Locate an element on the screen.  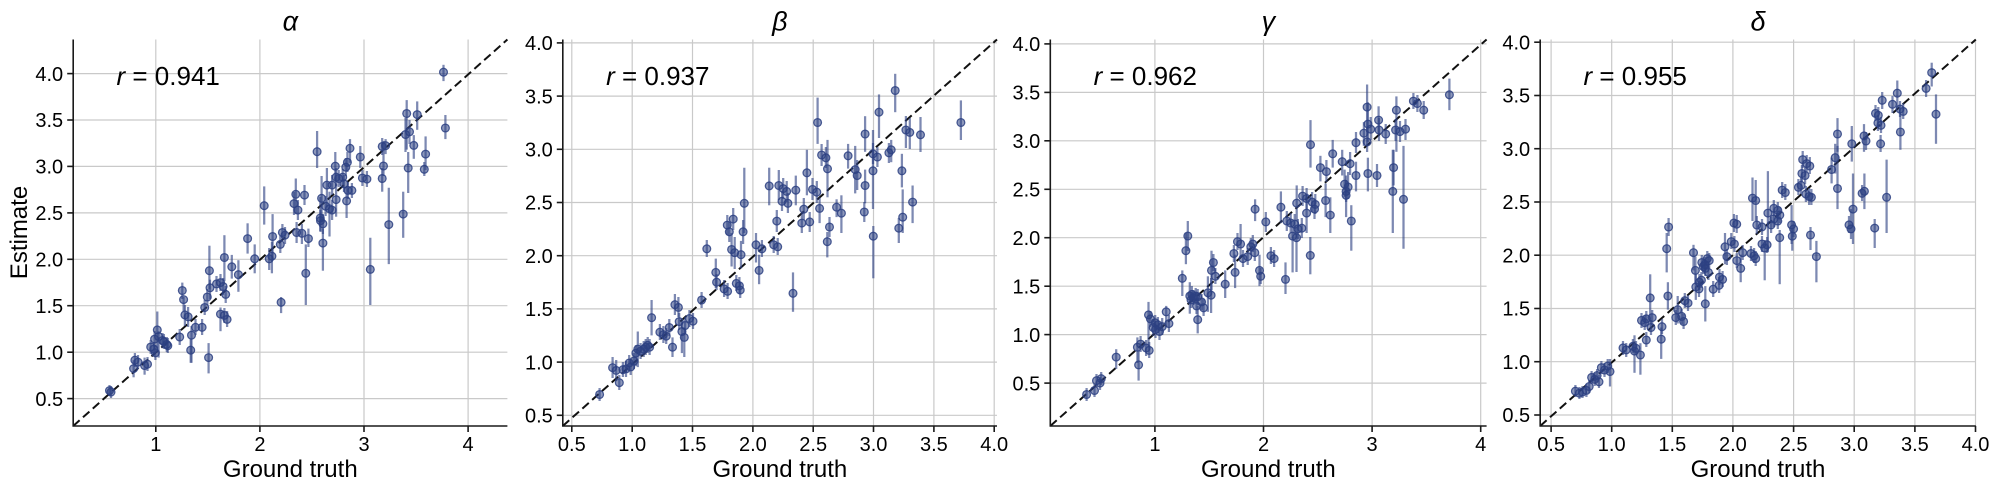
svg-text: β is located at coordinates (779, 22).